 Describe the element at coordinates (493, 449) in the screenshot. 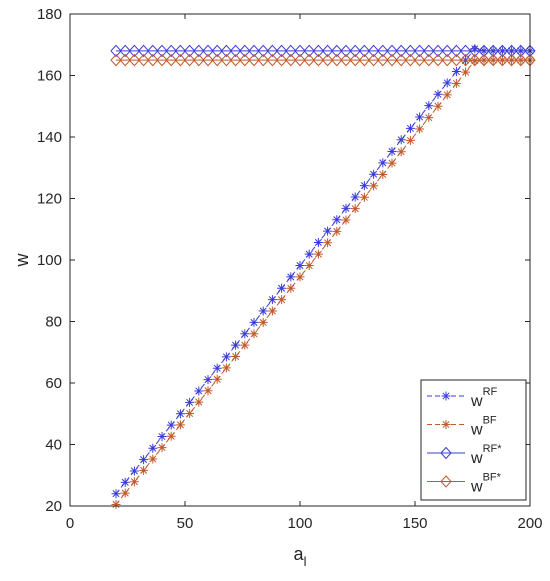

I see `legend-label-superscript: RF*` at that location.